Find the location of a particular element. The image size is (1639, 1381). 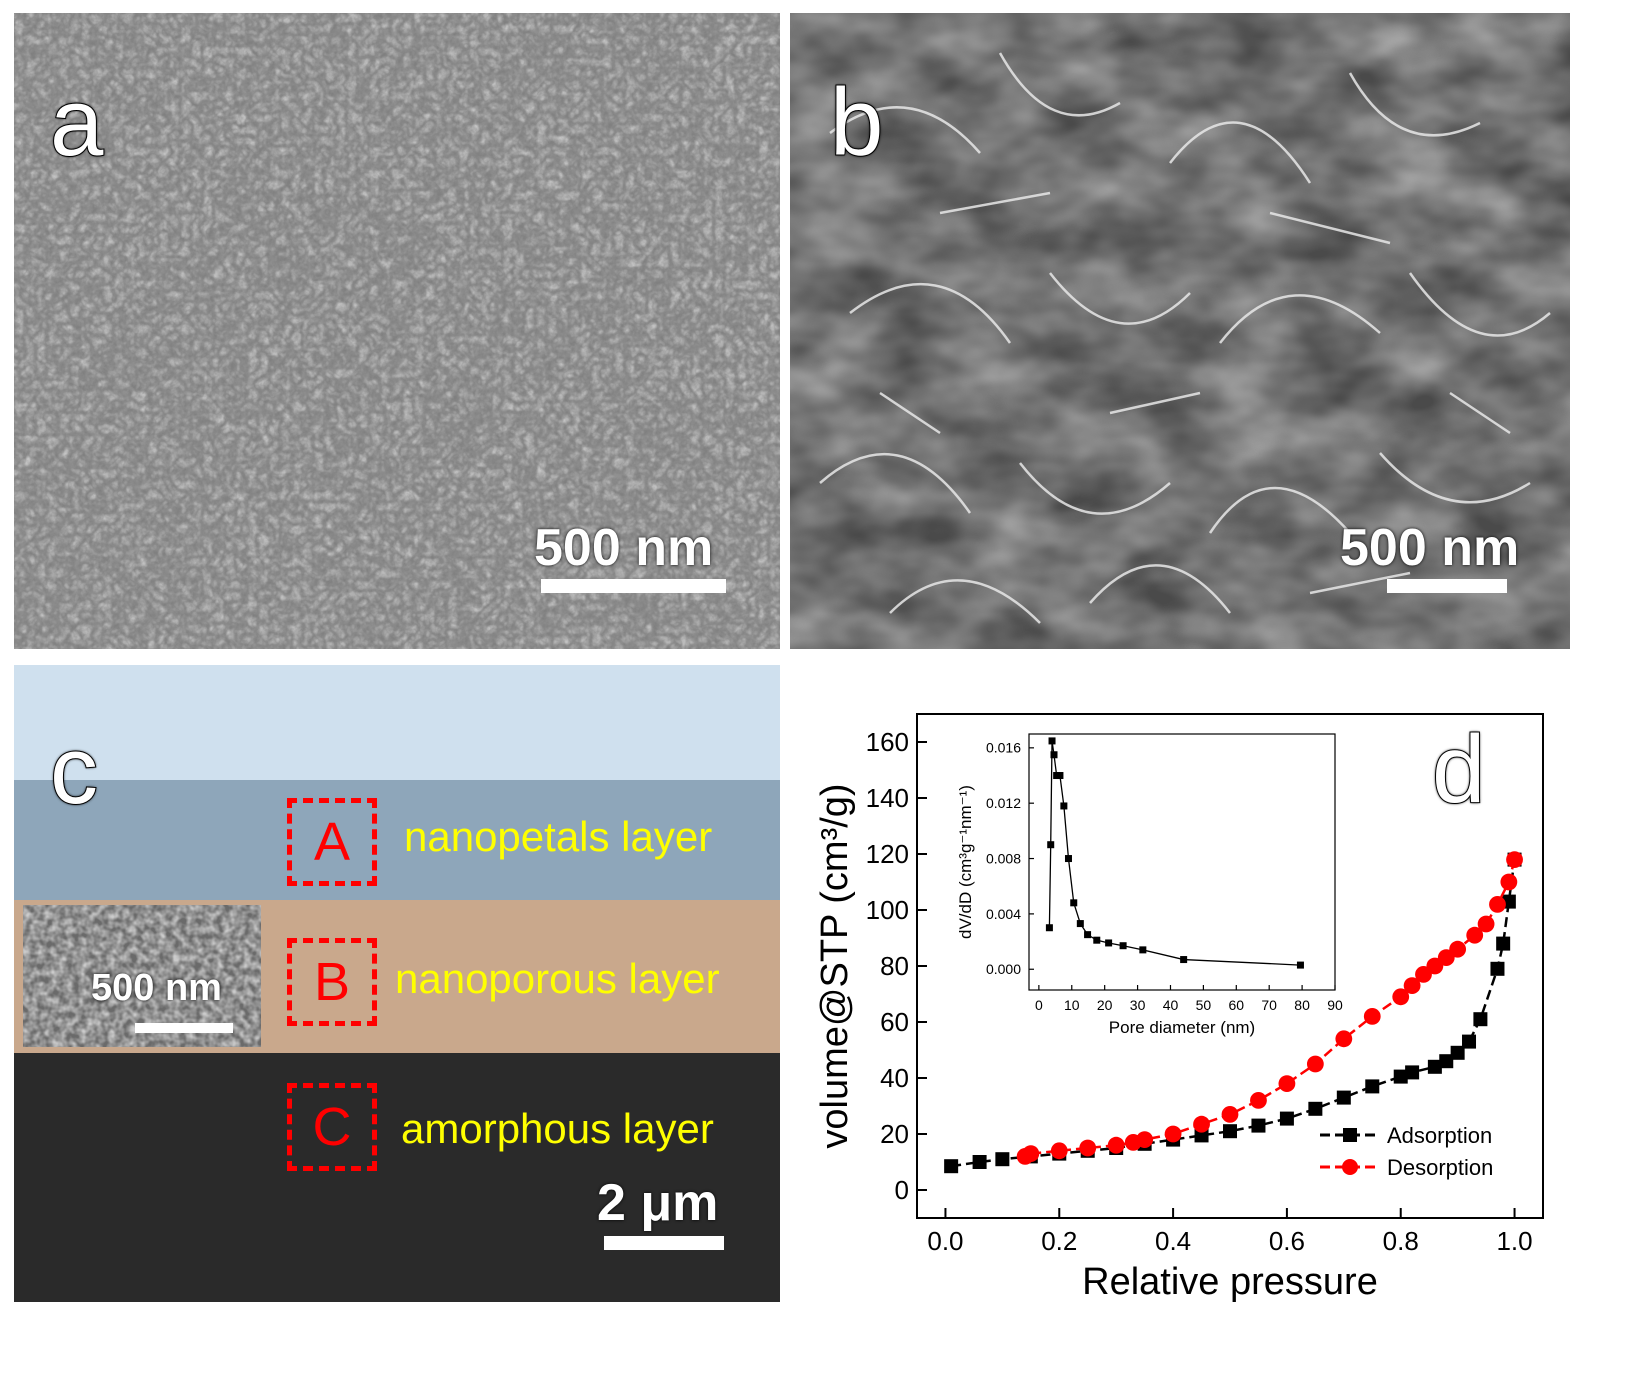

legend-marker-adsorption is located at coordinates (1350, 1135).